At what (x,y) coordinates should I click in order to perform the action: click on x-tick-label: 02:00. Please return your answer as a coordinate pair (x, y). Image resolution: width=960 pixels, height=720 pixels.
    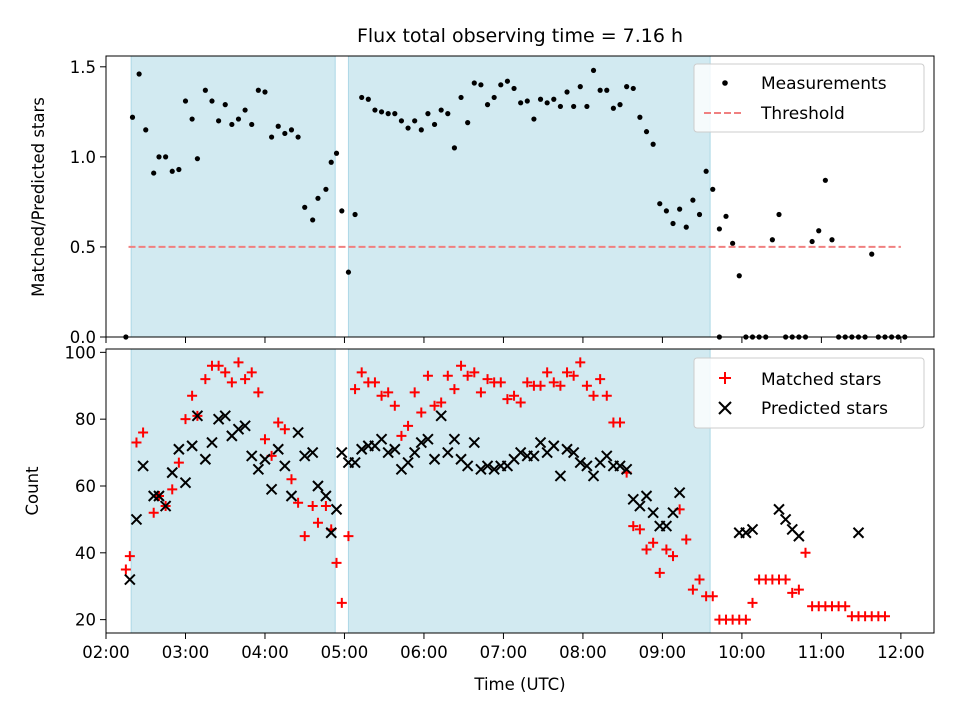
    Looking at the image, I should click on (106, 652).